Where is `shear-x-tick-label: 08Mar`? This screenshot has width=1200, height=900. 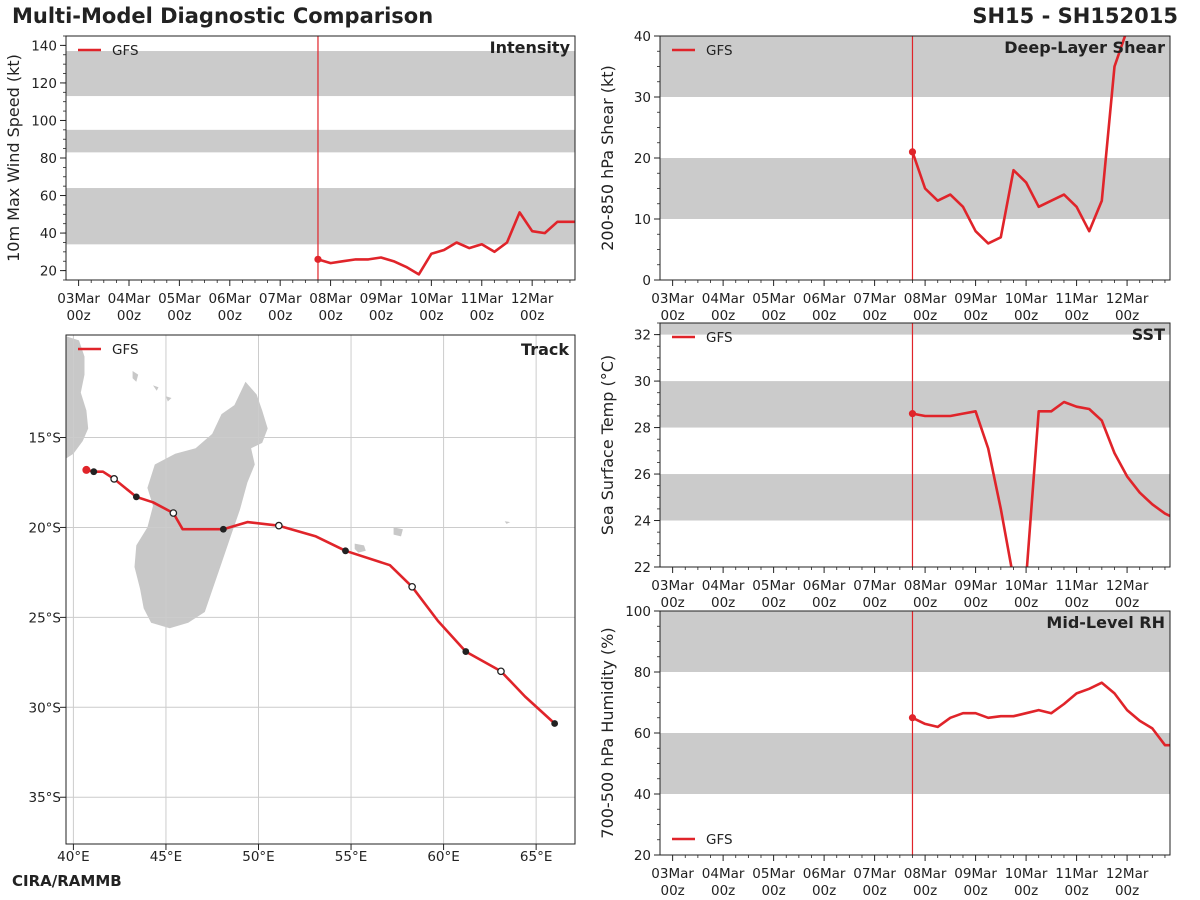
shear-x-tick-label: 08Mar is located at coordinates (925, 299).